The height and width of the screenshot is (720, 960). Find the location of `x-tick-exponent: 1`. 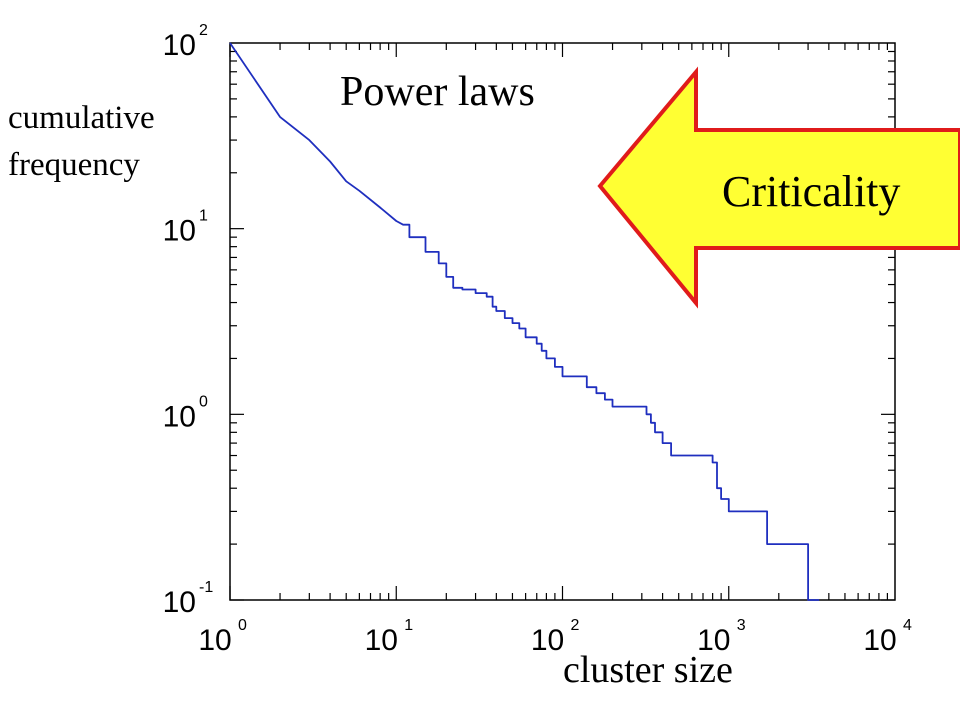

x-tick-exponent: 1 is located at coordinates (408, 625).